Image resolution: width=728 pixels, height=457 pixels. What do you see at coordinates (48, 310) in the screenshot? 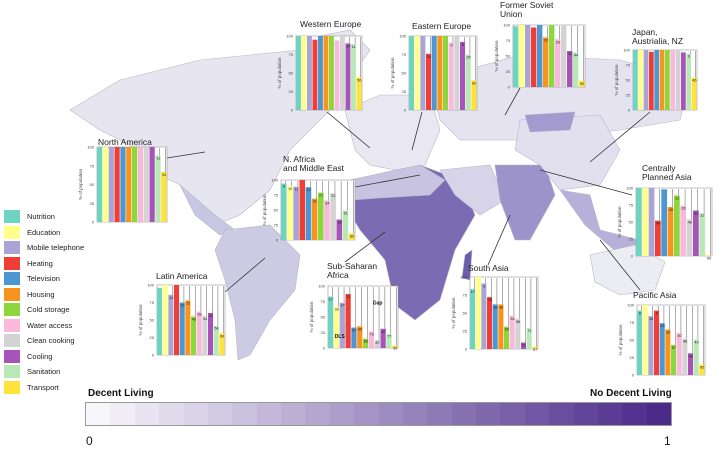
I see `legend-label: Cold storage` at bounding box center [48, 310].